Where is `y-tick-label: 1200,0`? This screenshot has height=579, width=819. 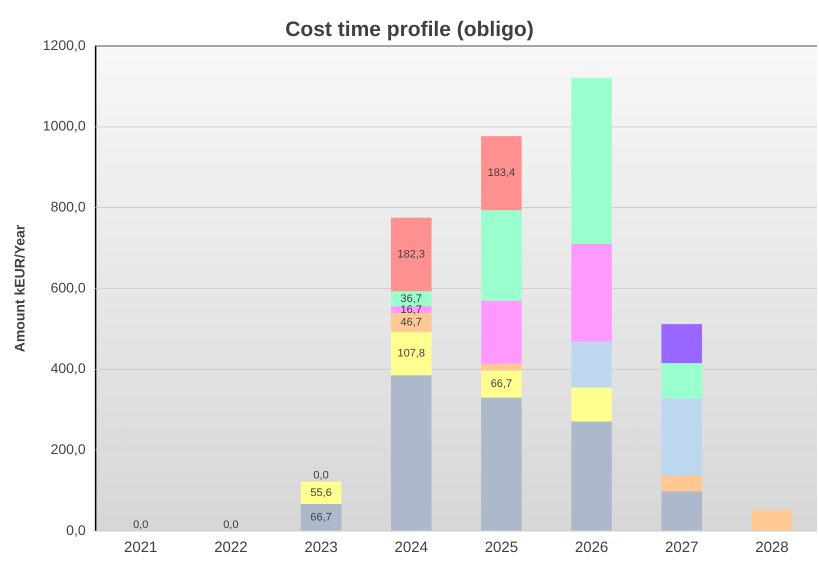 y-tick-label: 1200,0 is located at coordinates (64, 44).